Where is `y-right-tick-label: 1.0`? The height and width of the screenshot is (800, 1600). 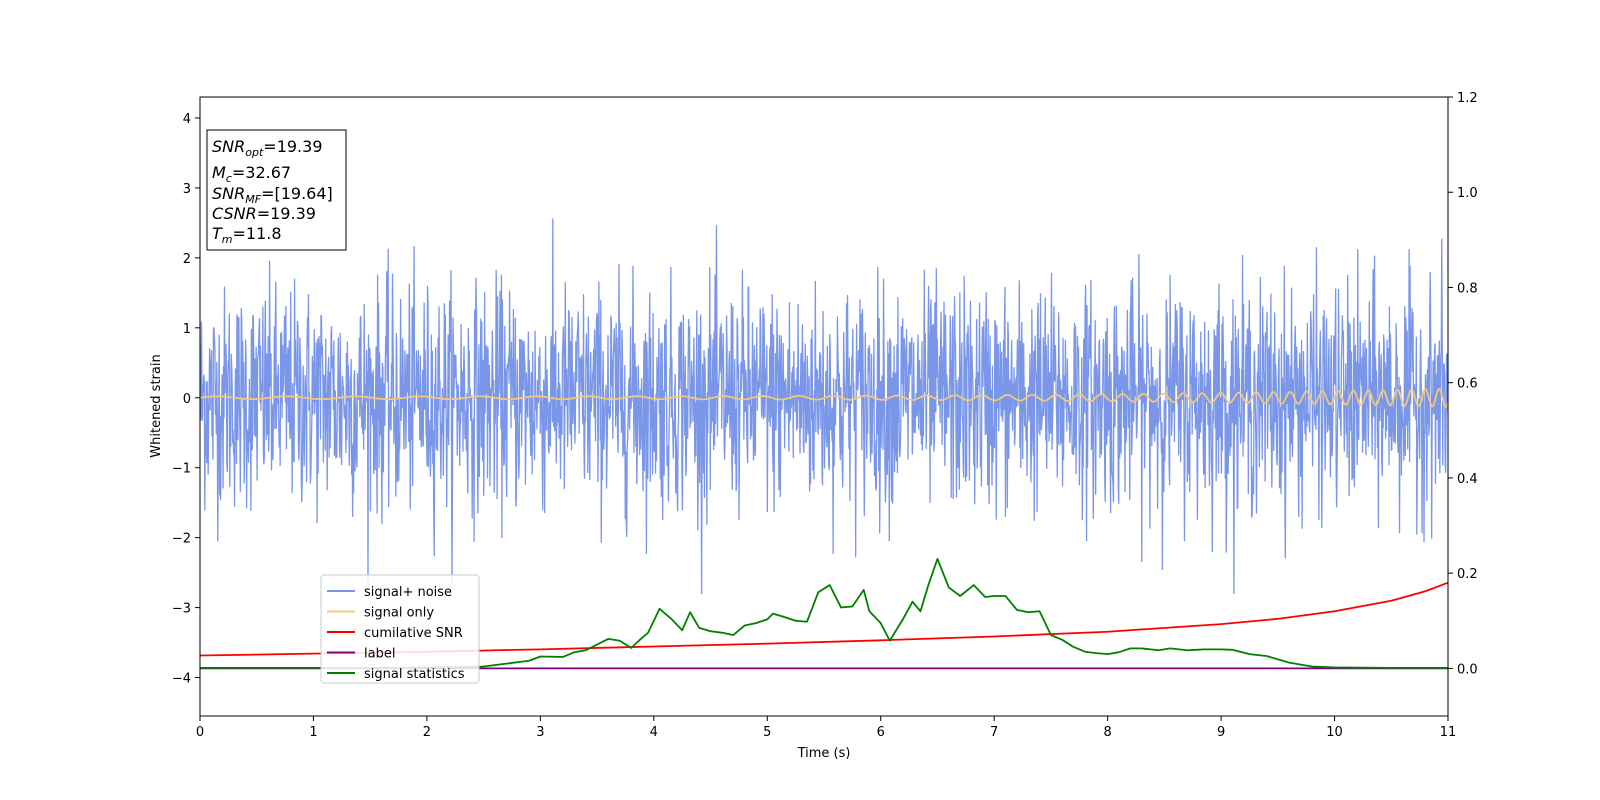
y-right-tick-label: 1.0 is located at coordinates (1467, 193).